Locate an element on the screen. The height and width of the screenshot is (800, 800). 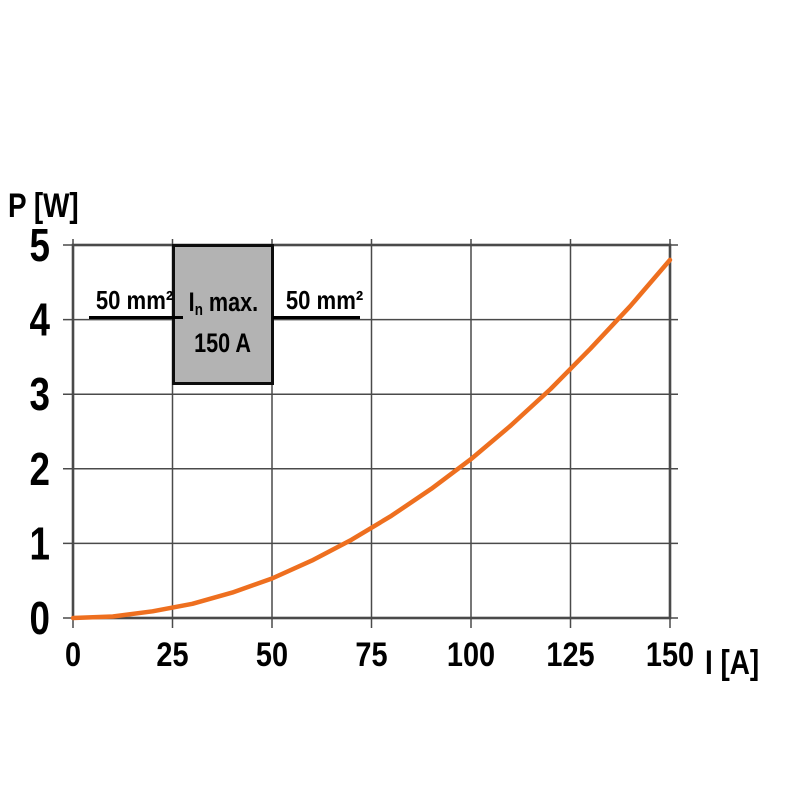
svg-text: 2 is located at coordinates (40, 469).